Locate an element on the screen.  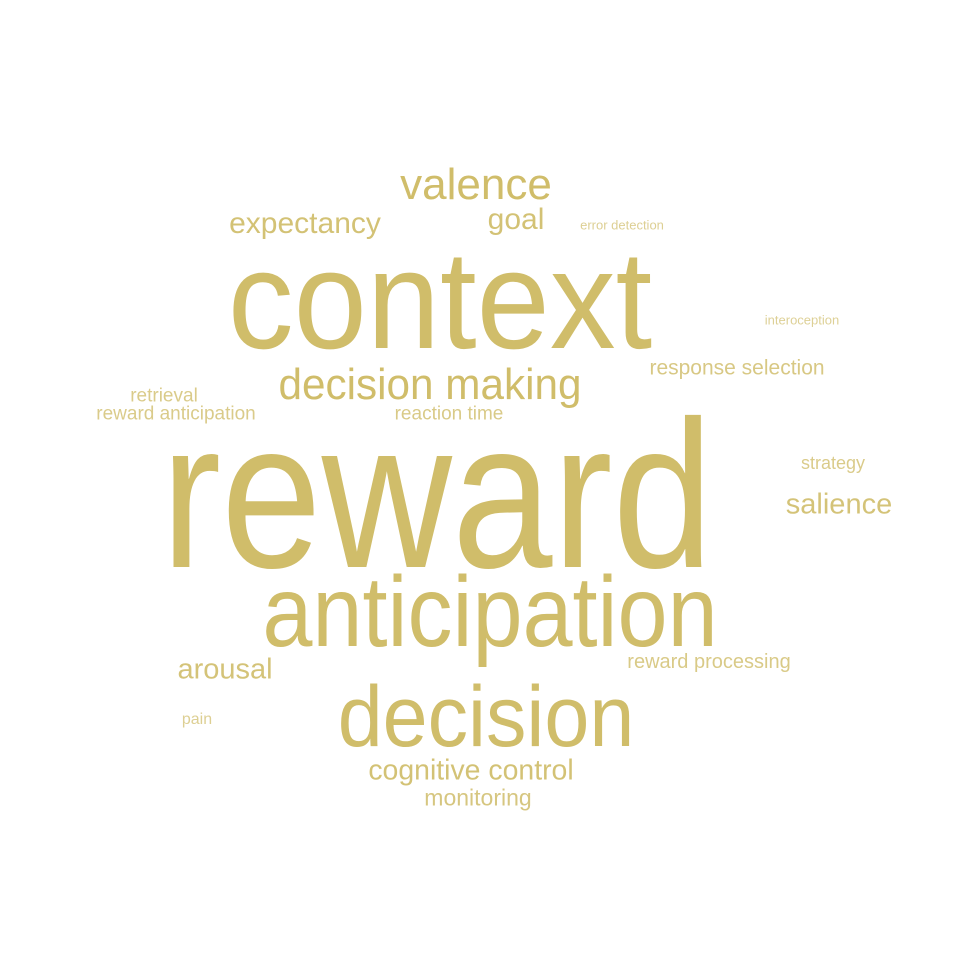
word-valence: valence is located at coordinates (476, 184).